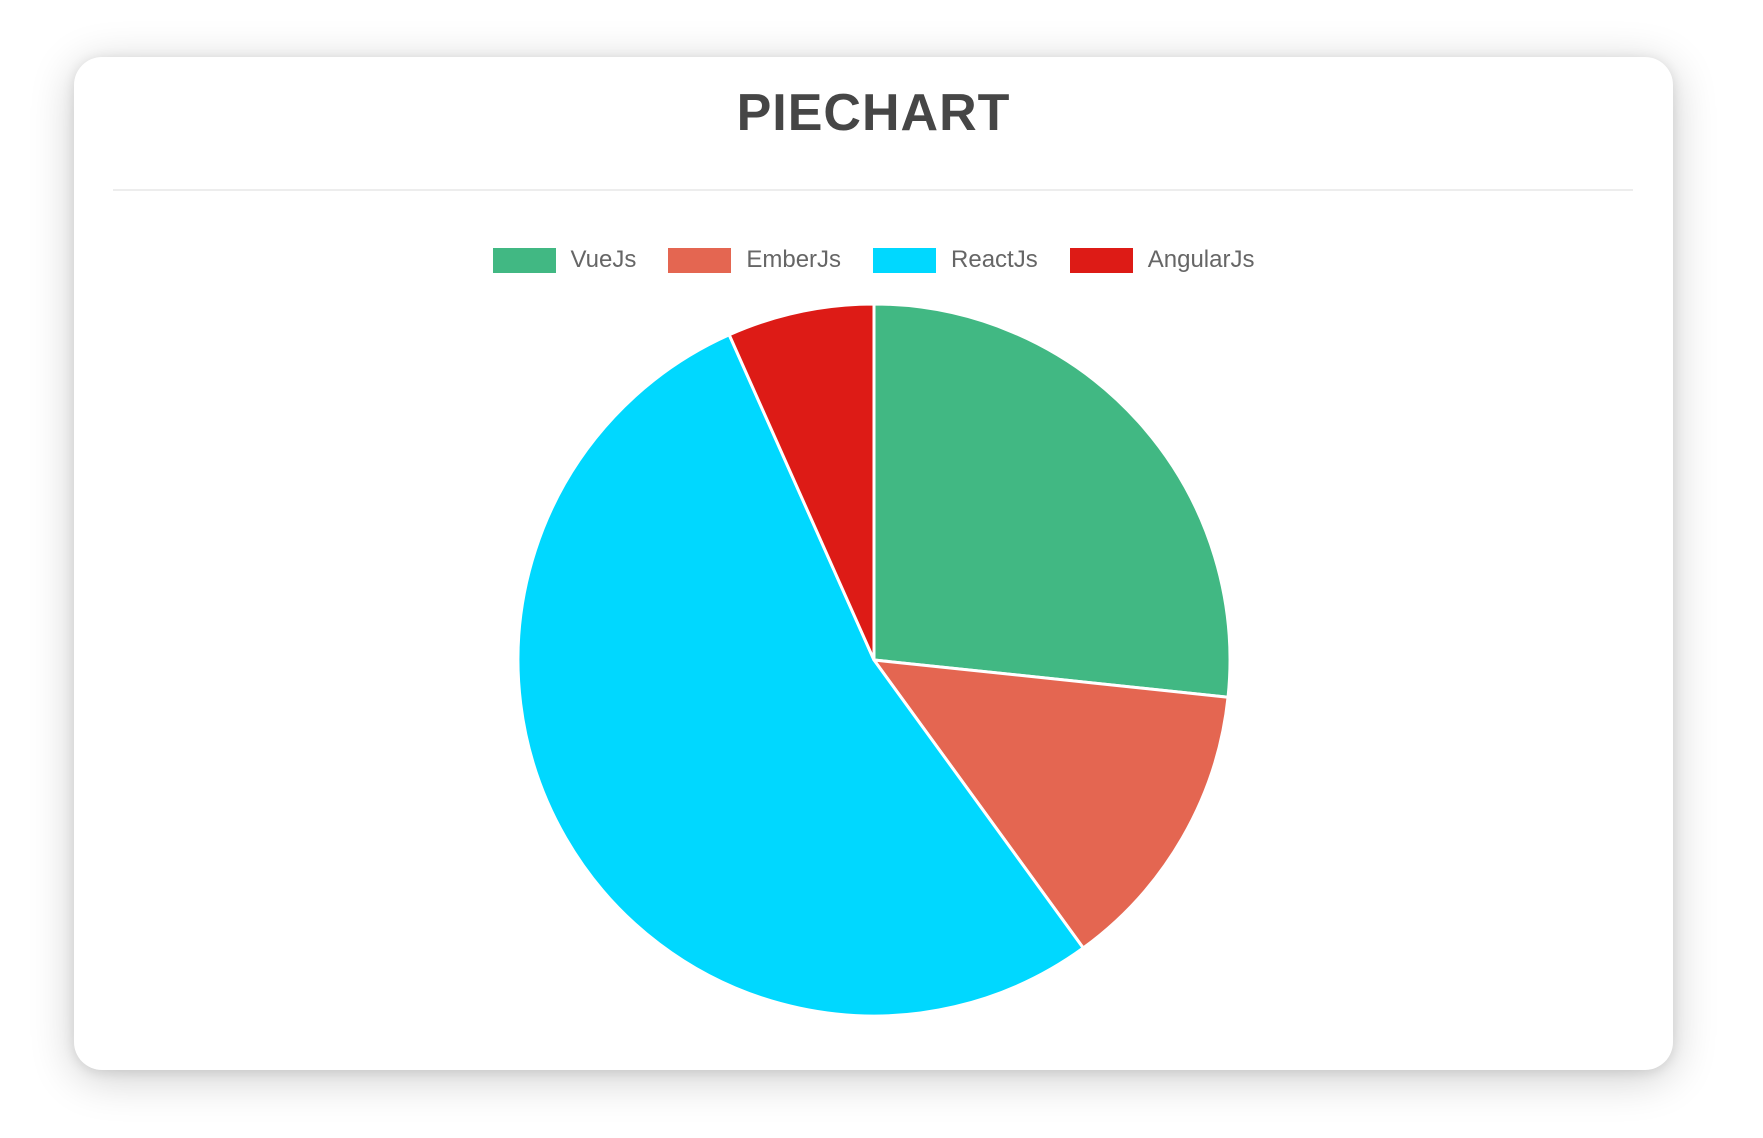 The width and height of the screenshot is (1763, 1138). Describe the element at coordinates (905, 260) in the screenshot. I see `legend-swatch-reactjs` at that location.